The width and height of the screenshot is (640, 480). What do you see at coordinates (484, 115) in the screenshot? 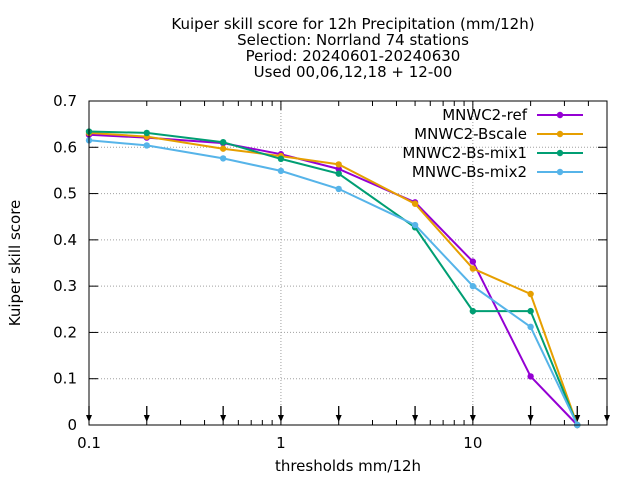
I see `legend-label: MNWC2-ref` at bounding box center [484, 115].